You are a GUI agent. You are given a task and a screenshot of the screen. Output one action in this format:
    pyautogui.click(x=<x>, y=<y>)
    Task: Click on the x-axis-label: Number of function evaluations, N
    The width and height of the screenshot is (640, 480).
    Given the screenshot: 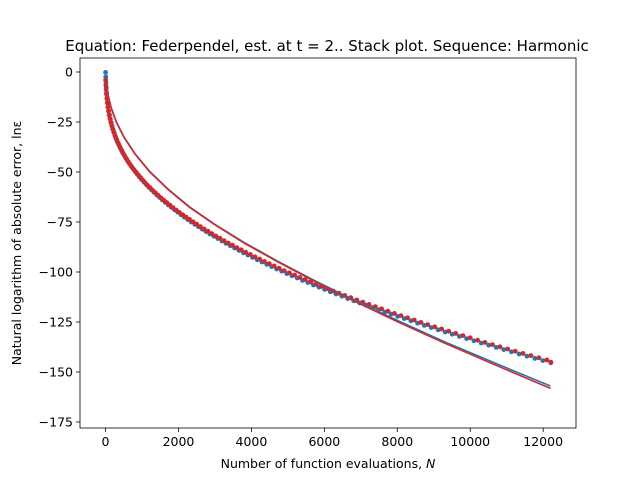 What is the action you would take?
    pyautogui.click(x=328, y=463)
    